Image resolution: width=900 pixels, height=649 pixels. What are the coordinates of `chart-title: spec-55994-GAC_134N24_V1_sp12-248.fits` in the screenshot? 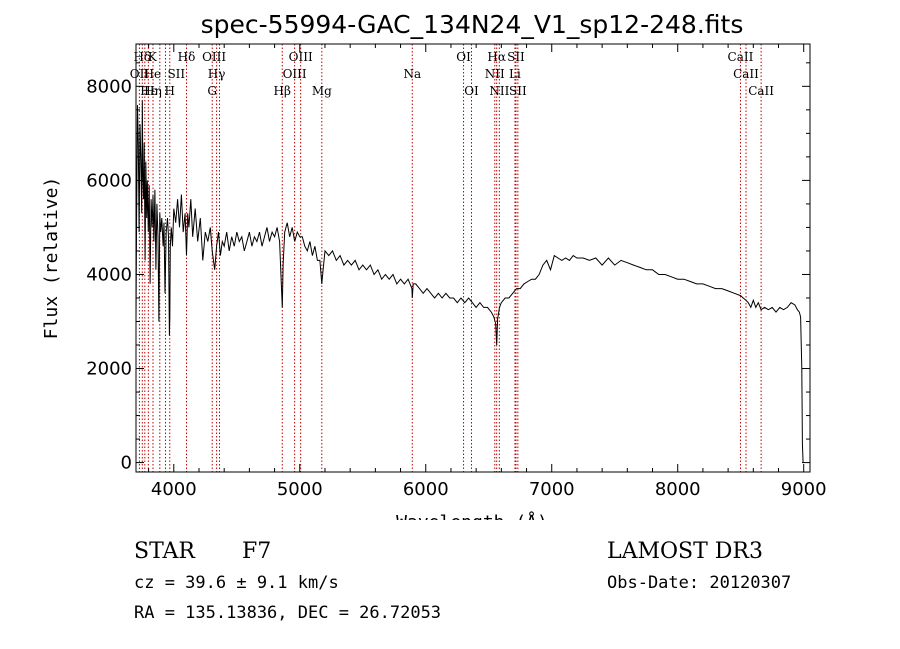 It's located at (472, 24).